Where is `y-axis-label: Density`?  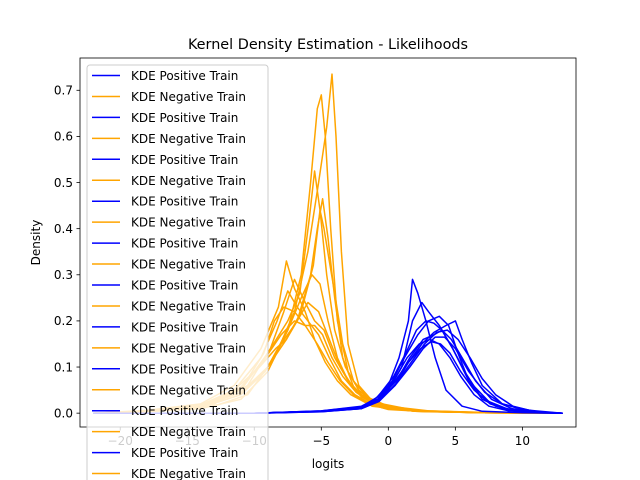
y-axis-label: Density is located at coordinates (36, 243).